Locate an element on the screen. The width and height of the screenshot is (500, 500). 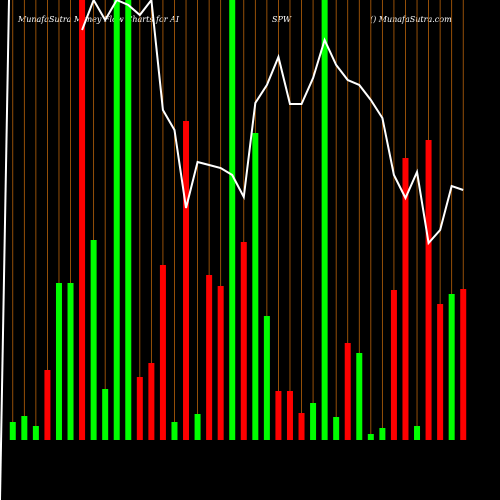
edge-line is located at coordinates (5, 250).